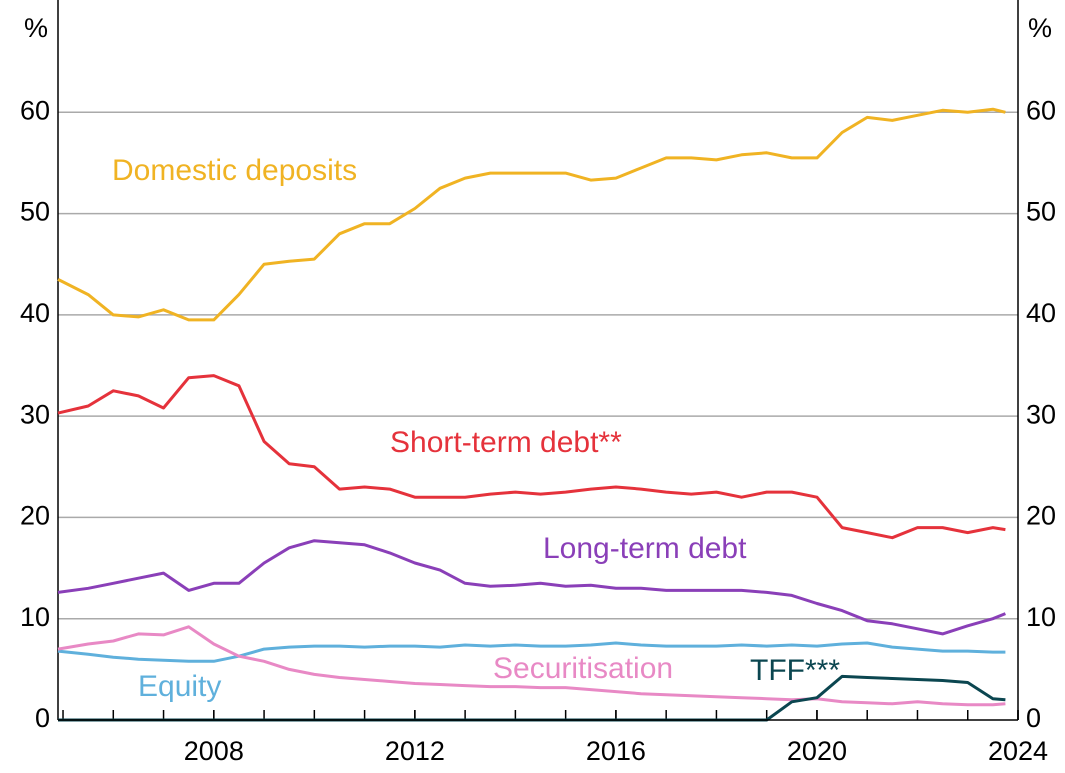 This screenshot has height=773, width=1065. What do you see at coordinates (817, 751) in the screenshot?
I see `x-tick-label: 2020` at bounding box center [817, 751].